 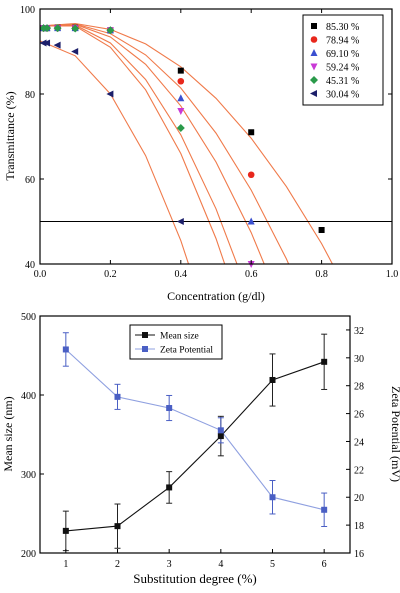 I want to click on legend-label: Mean size, so click(x=179, y=337).